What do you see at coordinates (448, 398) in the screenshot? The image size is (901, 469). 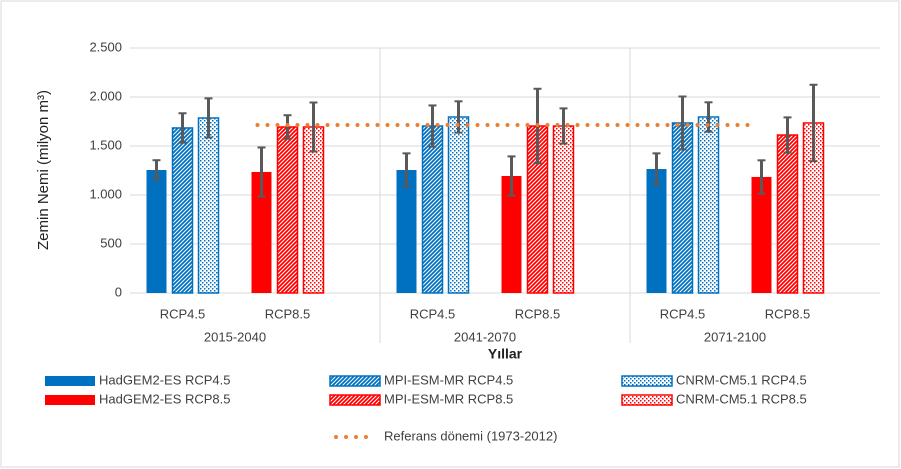 I see `legend-label: MPI-ESM-MR RCP8.5` at bounding box center [448, 398].